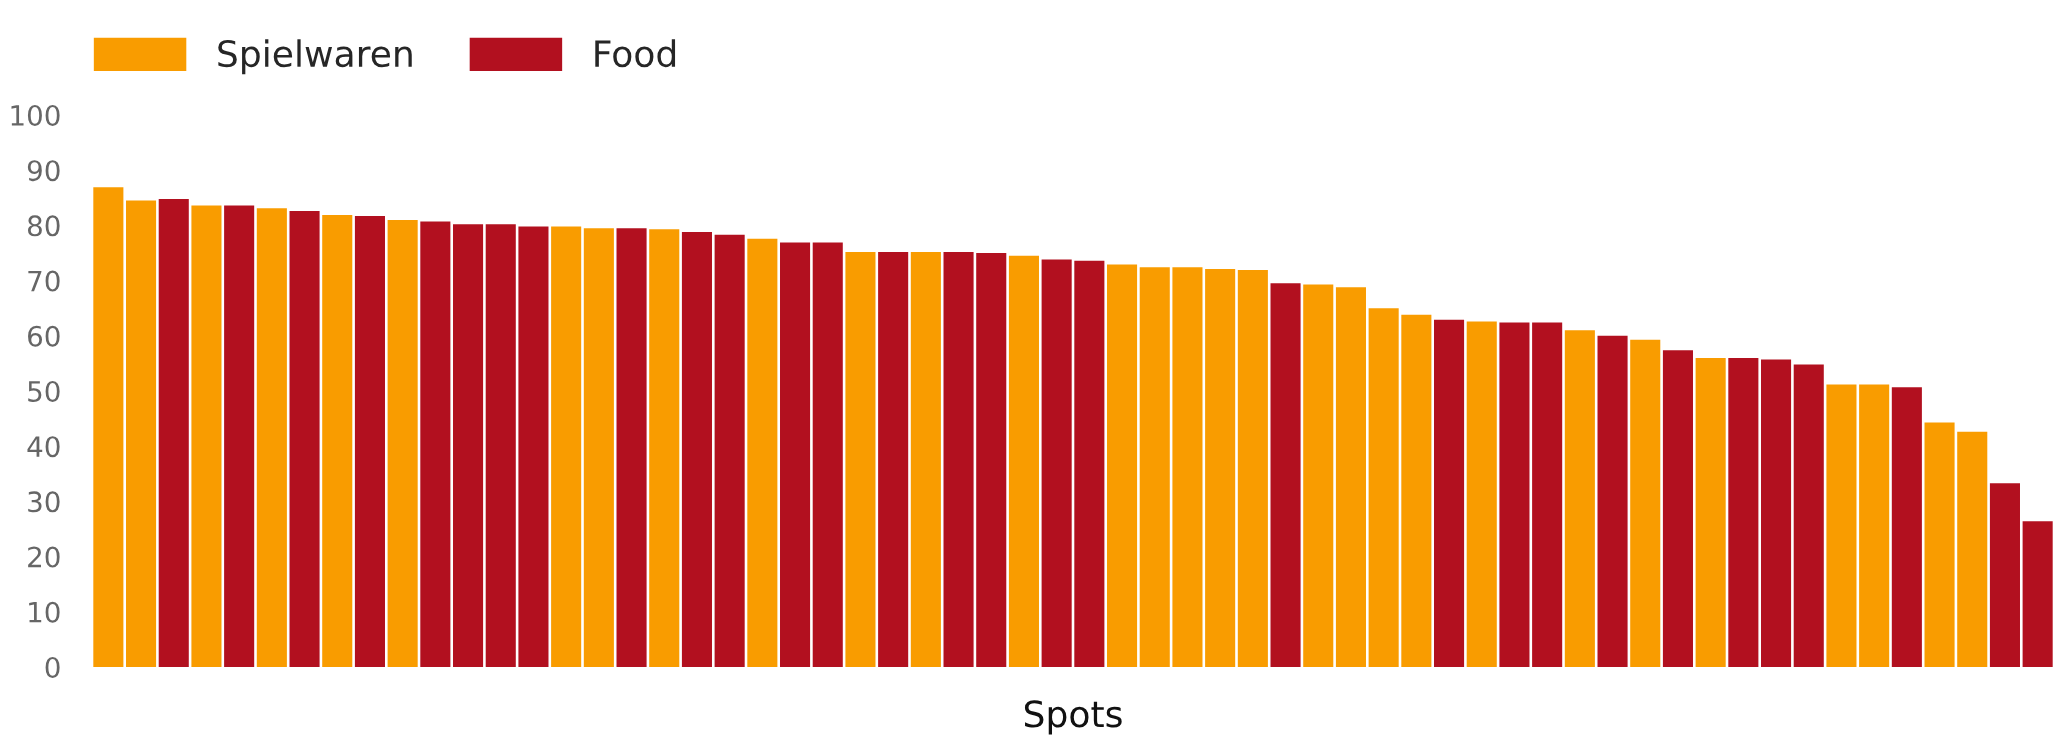 This screenshot has width=2059, height=737. I want to click on y-tick-label: 40, so click(43, 447).